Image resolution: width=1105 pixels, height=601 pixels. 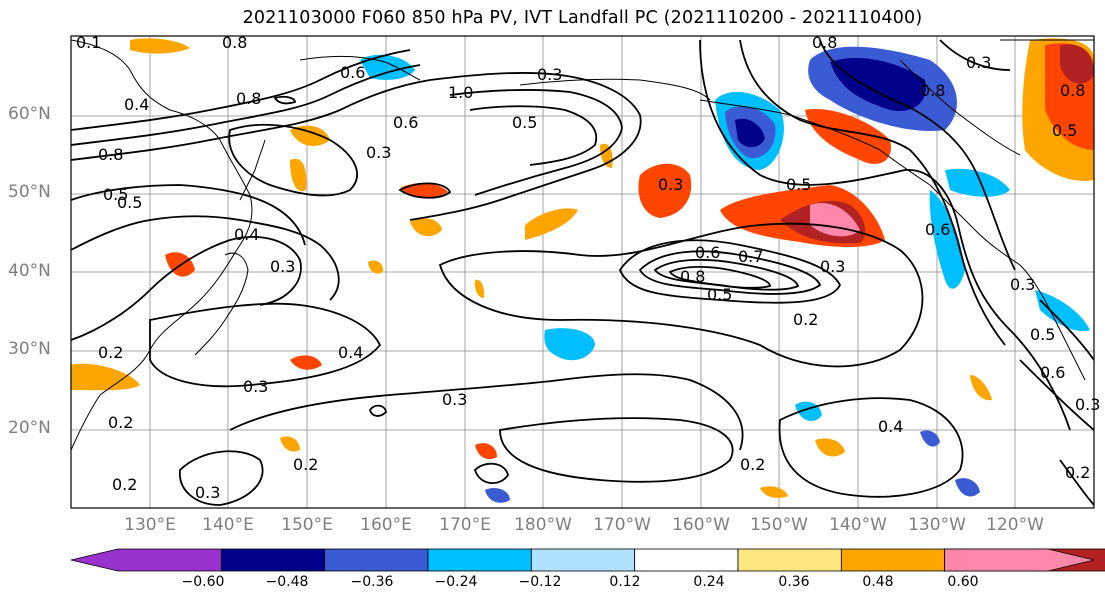 I want to click on colorbar-tick-label: −0.48, so click(x=287, y=582).